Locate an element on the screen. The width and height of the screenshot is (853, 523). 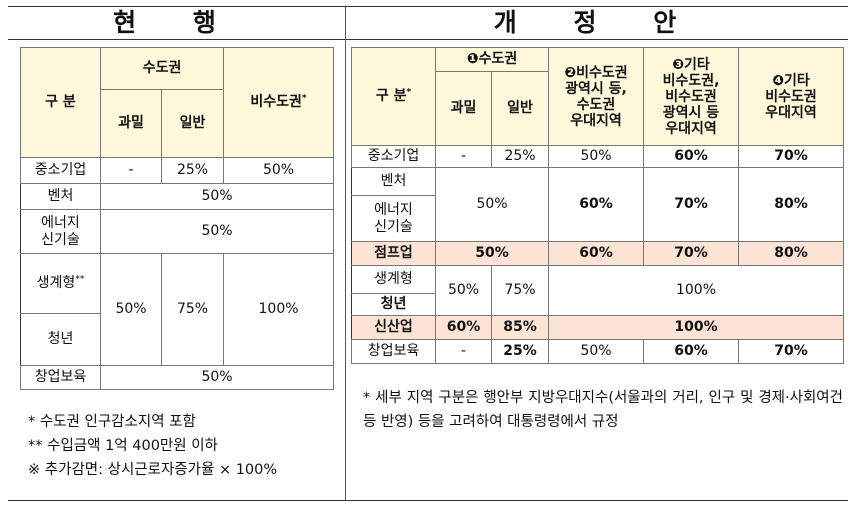
current-livelihood-youth-non-capital: 100% is located at coordinates (279, 309).